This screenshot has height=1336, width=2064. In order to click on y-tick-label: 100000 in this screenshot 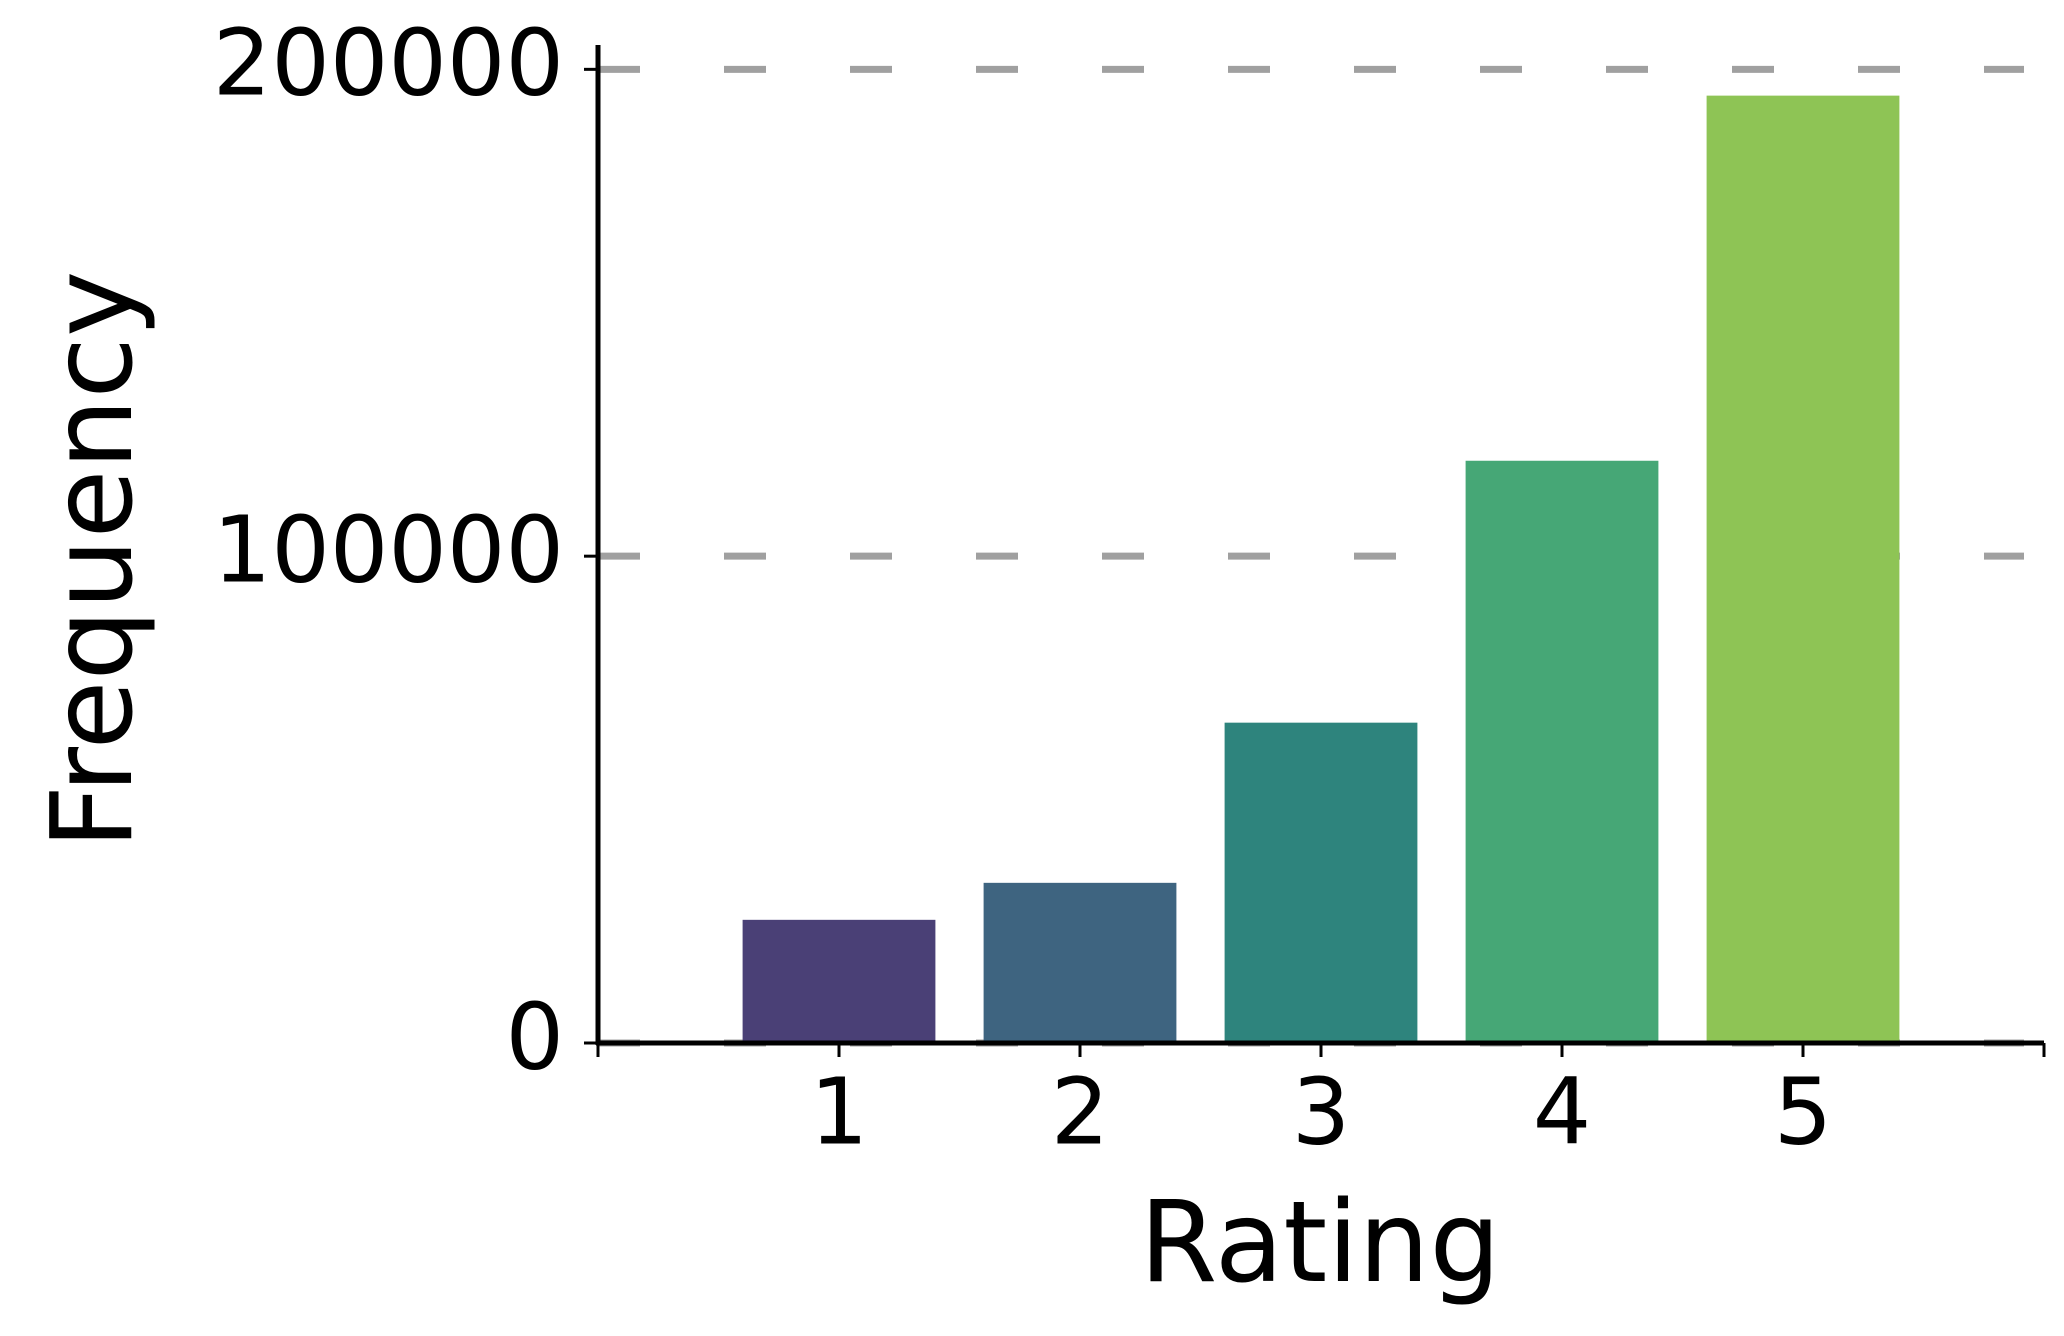, I will do `click(388, 550)`.